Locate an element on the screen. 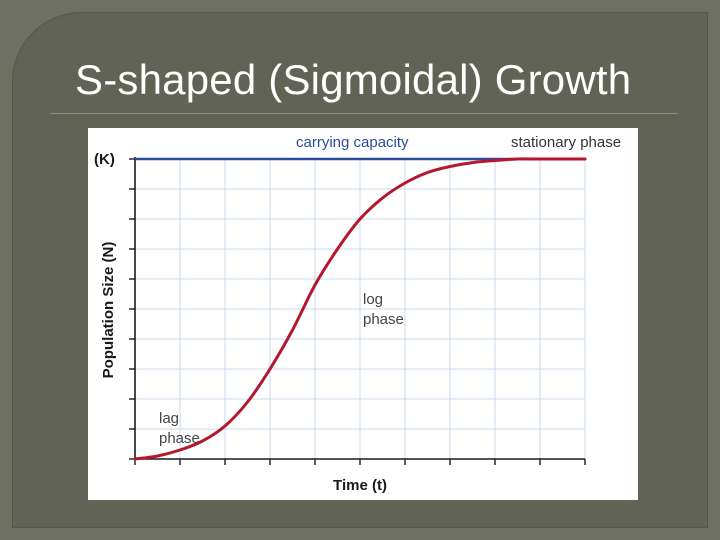 This screenshot has height=540, width=720. slide-title: S-shaped (Sigmoidal) Growth is located at coordinates (353, 79).